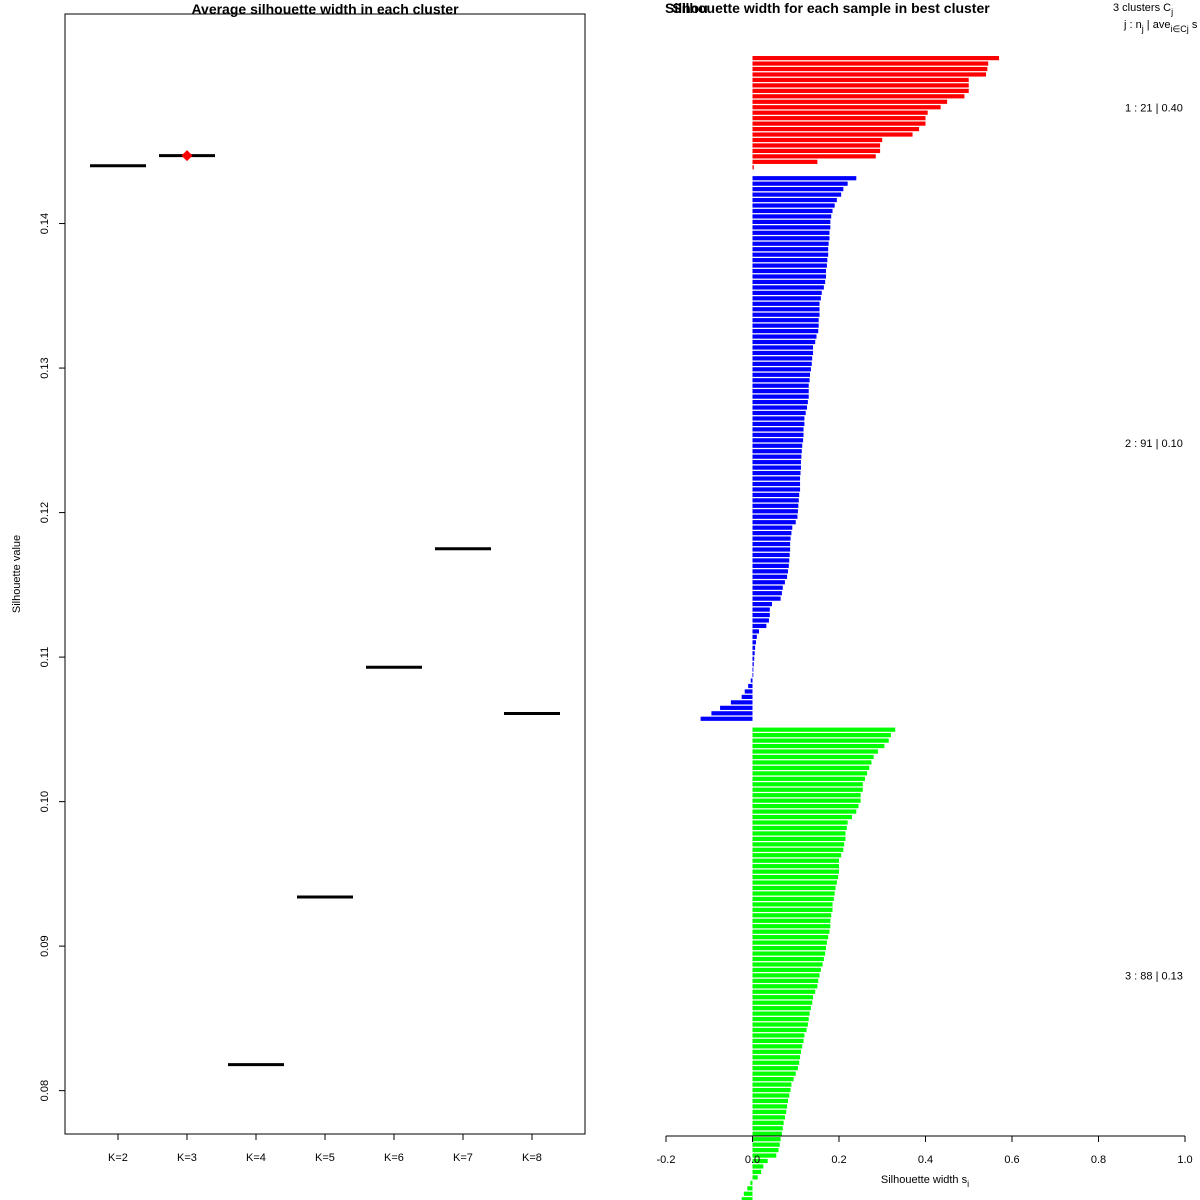  What do you see at coordinates (752, 1160) in the screenshot?
I see `right-x-tick-label: 0.0` at bounding box center [752, 1160].